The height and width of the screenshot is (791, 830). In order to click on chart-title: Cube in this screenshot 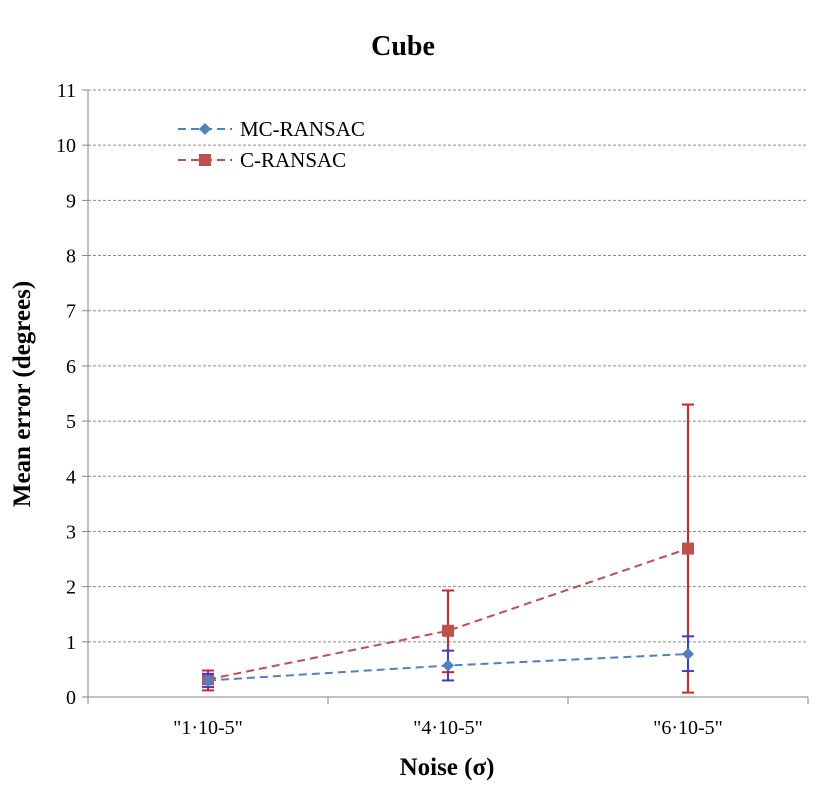, I will do `click(403, 46)`.